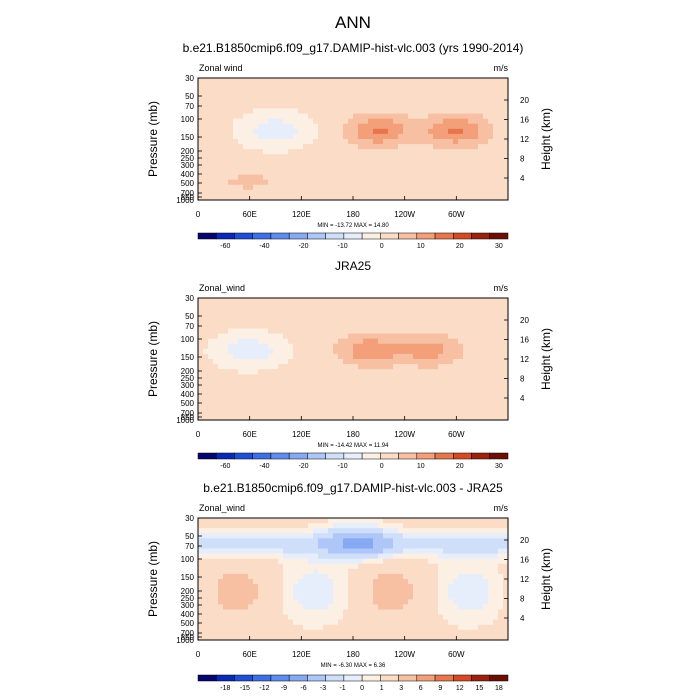 Image resolution: width=700 pixels, height=700 pixels. What do you see at coordinates (188, 371) in the screenshot?
I see `y-tick-label: 200` at bounding box center [188, 371].